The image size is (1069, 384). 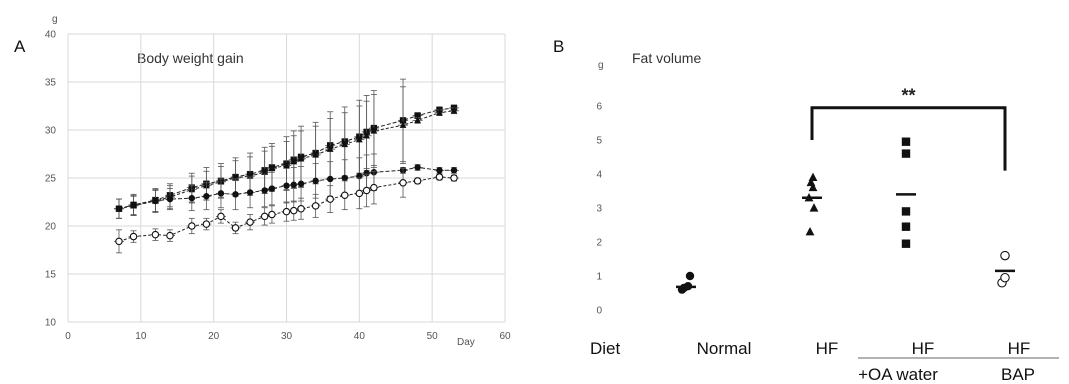 I want to click on y-tick-label: 4, so click(x=599, y=175).